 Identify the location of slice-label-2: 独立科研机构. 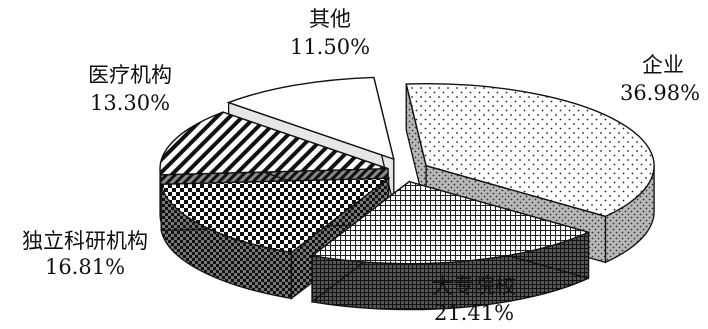
(85, 241).